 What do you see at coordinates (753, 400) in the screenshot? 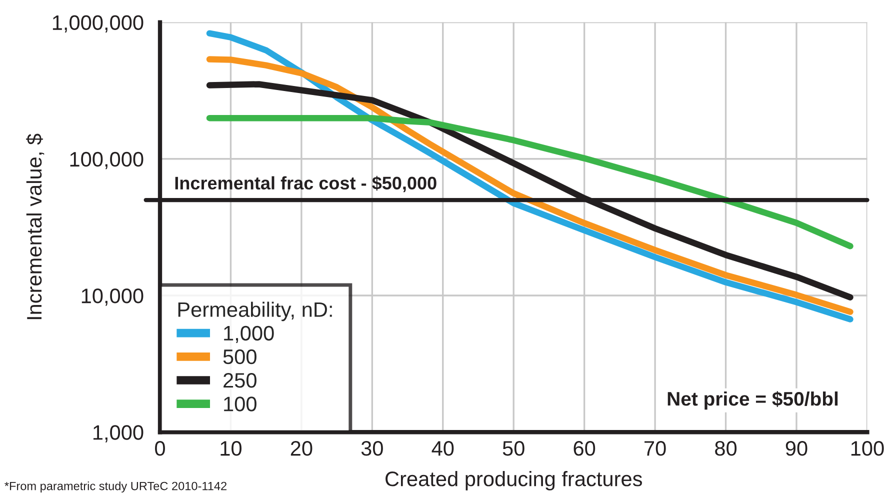
I see `annotation: Net price = $50/bbl` at bounding box center [753, 400].